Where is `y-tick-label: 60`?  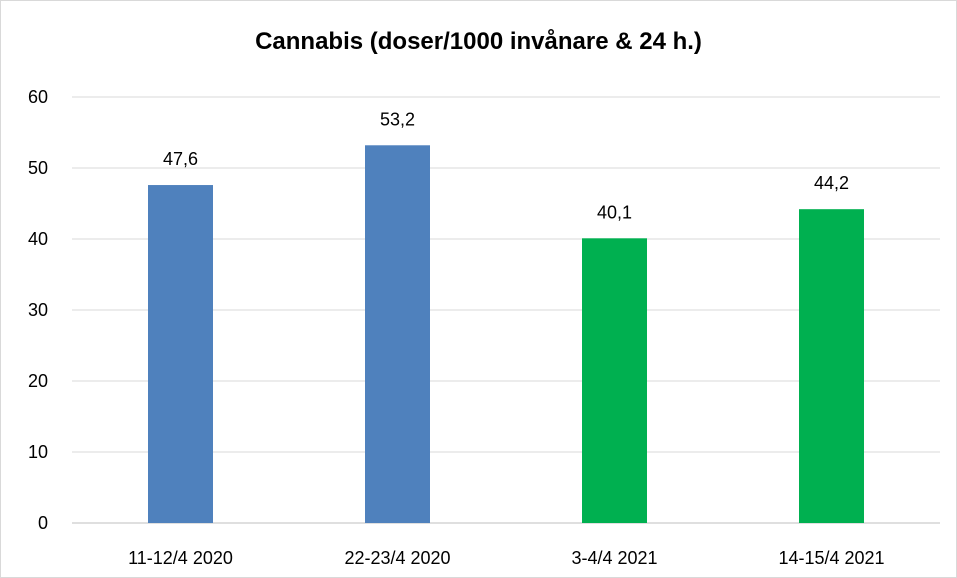
y-tick-label: 60 is located at coordinates (38, 97).